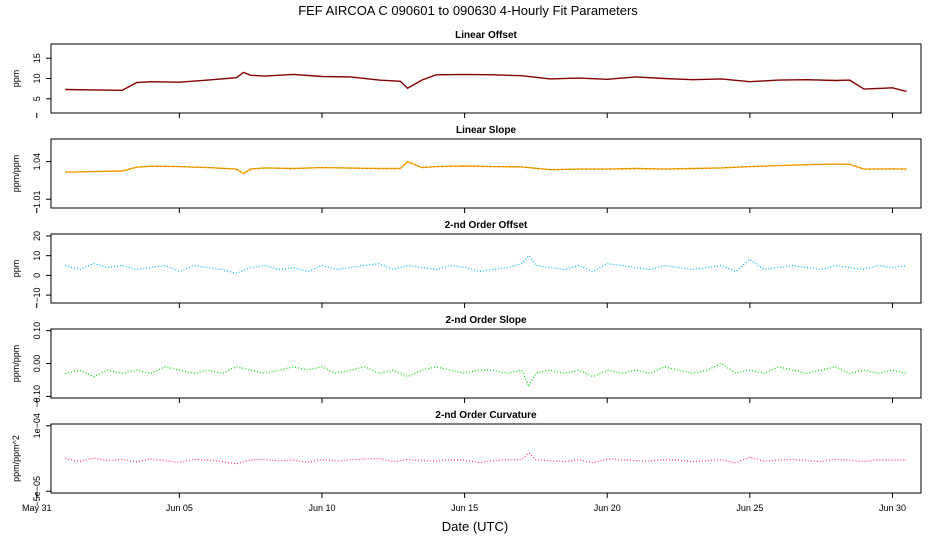 Image resolution: width=936 pixels, height=540 pixels. I want to click on y-tick-label: −0.10, so click(37, 396).